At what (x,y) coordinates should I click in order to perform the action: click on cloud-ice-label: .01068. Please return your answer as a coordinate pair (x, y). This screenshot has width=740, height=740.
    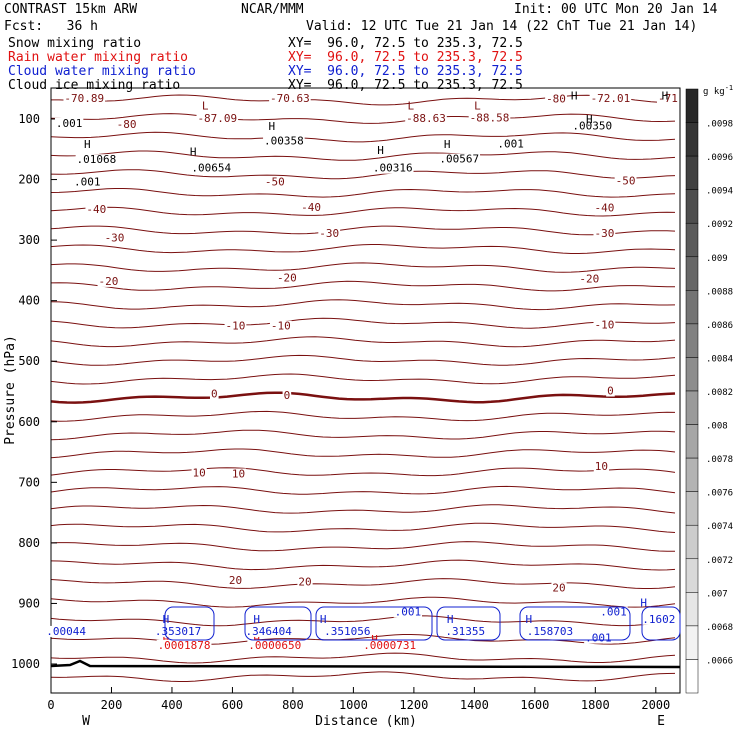
    Looking at the image, I should click on (96, 159).